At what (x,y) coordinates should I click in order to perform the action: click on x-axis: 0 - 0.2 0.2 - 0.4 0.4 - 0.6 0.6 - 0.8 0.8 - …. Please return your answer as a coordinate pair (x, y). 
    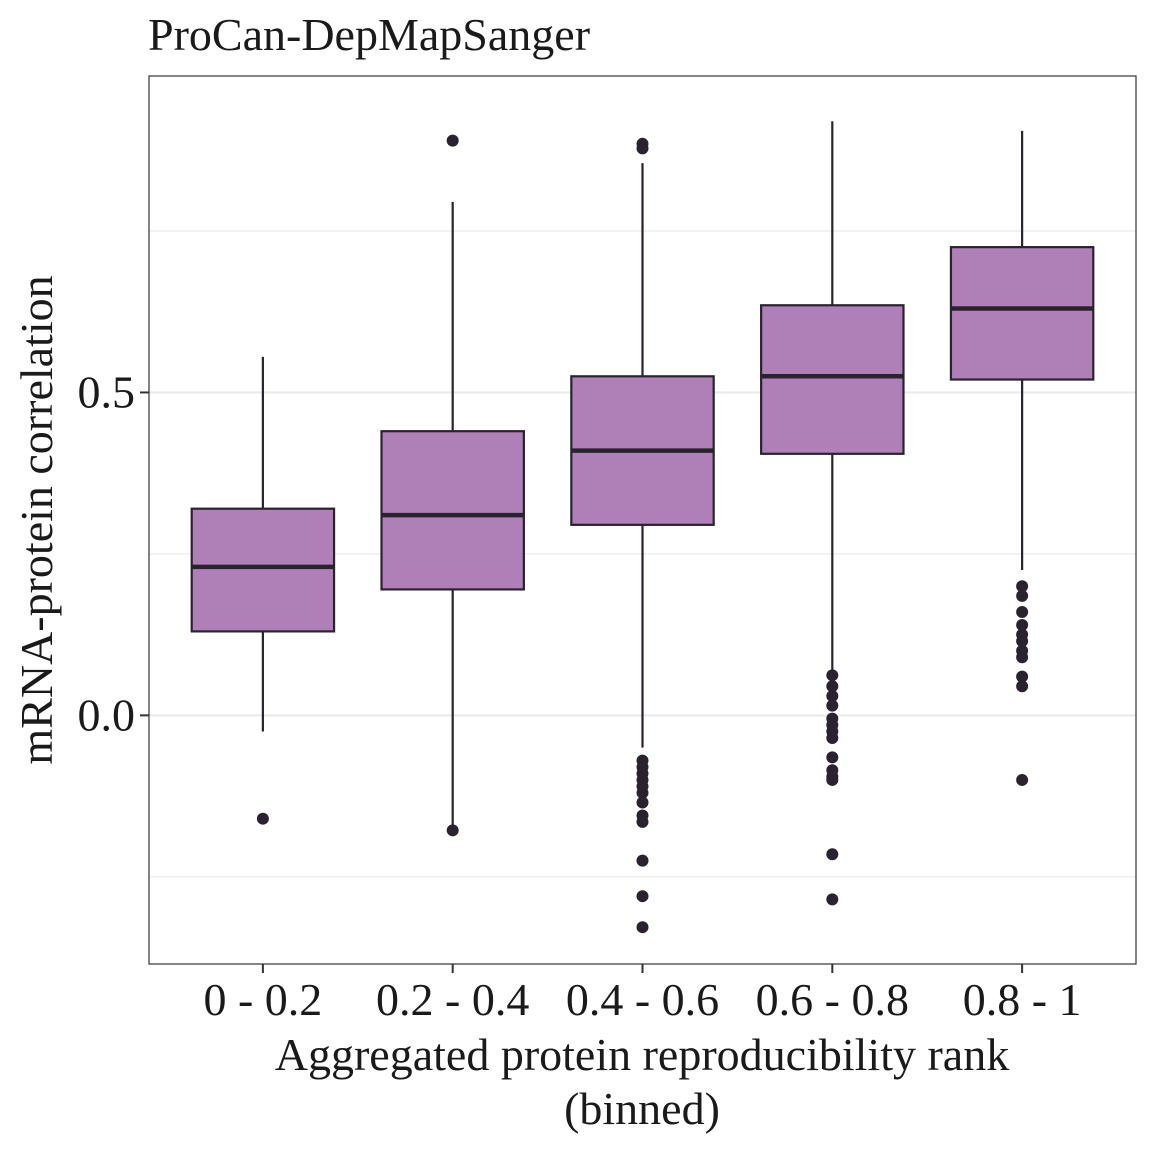
    Looking at the image, I should click on (642, 994).